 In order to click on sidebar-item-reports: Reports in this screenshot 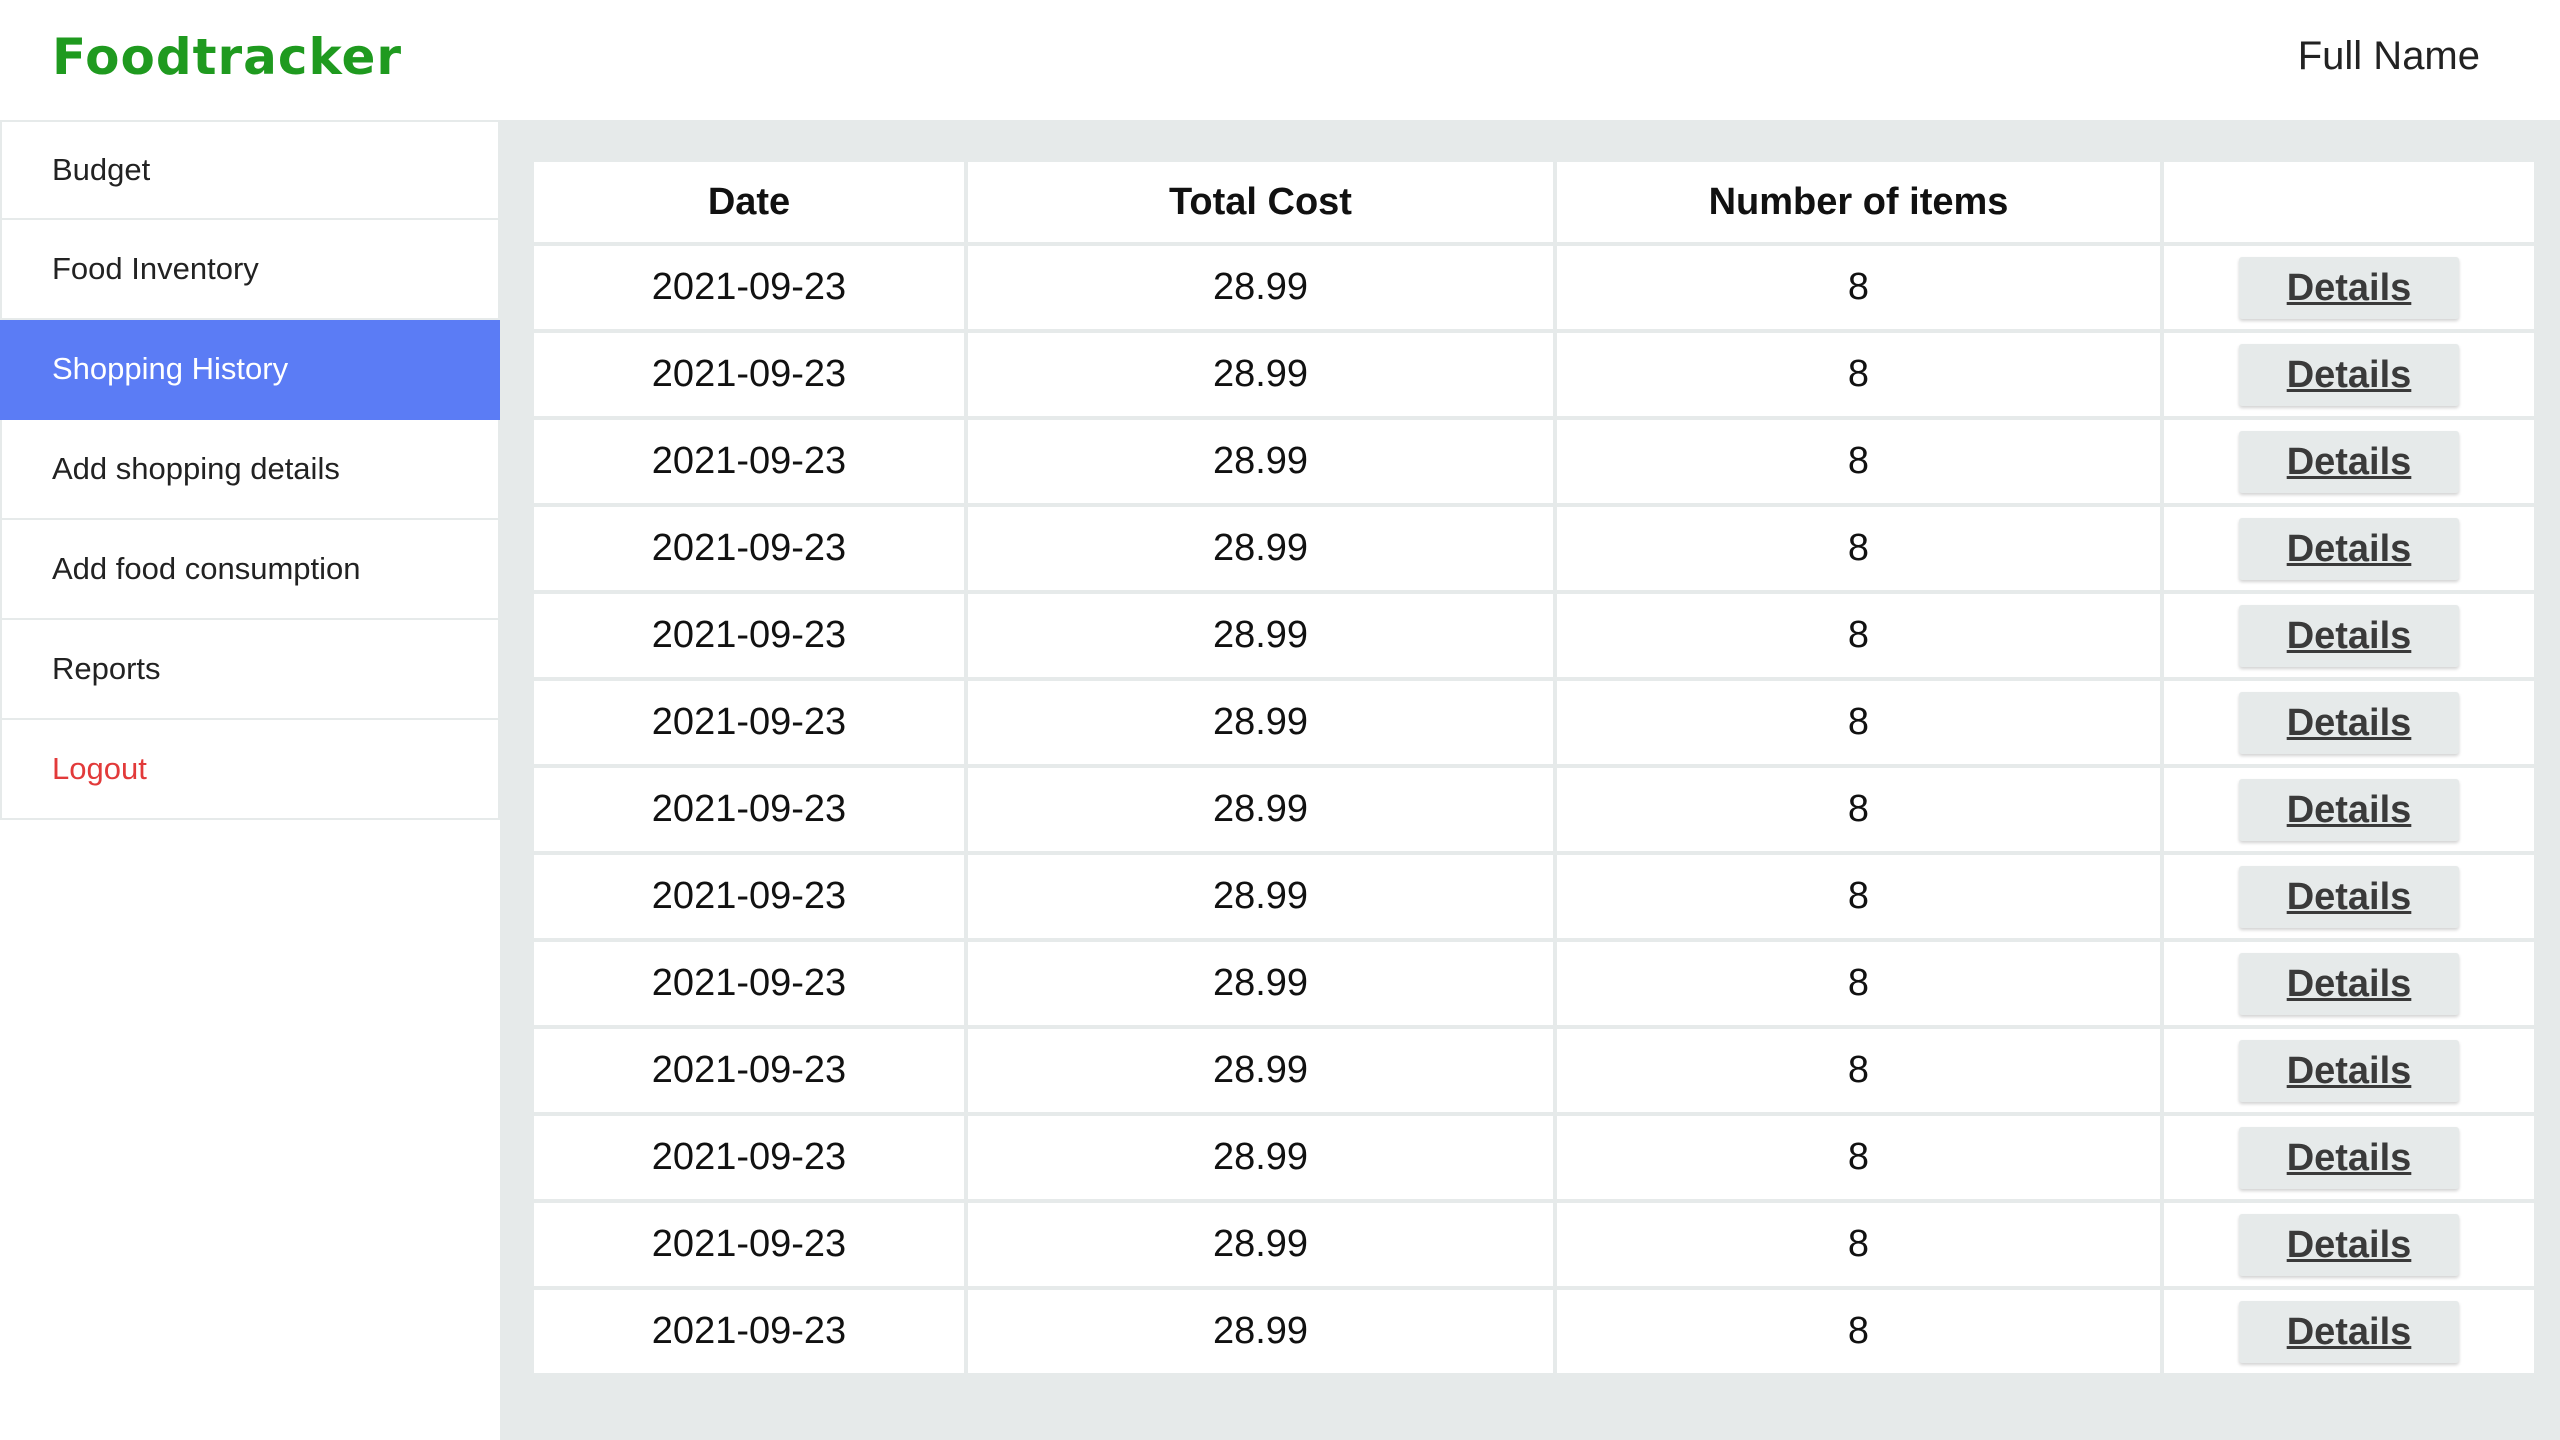, I will do `click(250, 670)`.